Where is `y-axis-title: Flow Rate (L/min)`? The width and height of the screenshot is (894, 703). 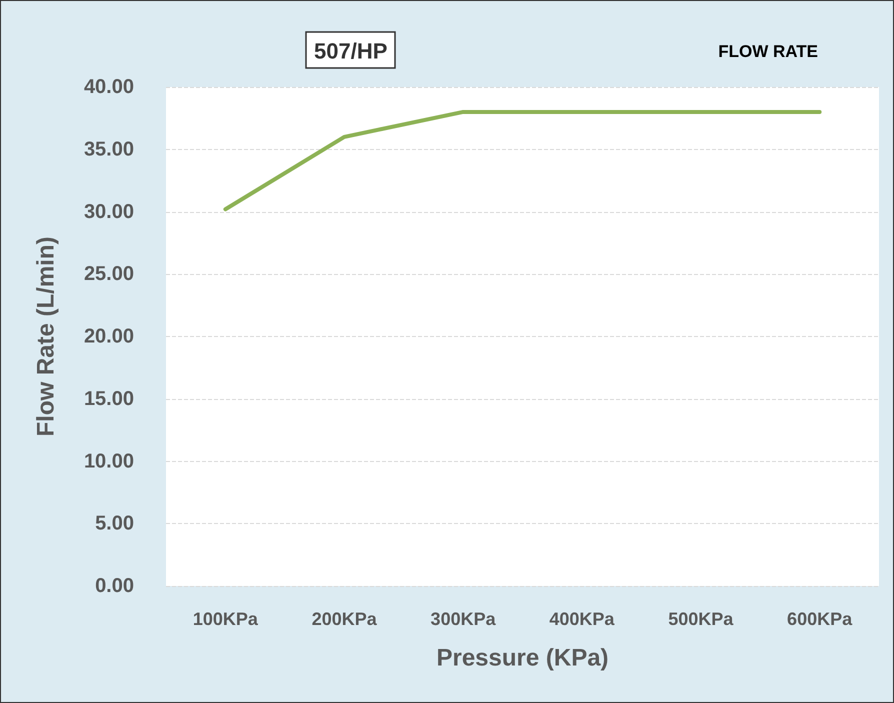
y-axis-title: Flow Rate (L/min) is located at coordinates (46, 336).